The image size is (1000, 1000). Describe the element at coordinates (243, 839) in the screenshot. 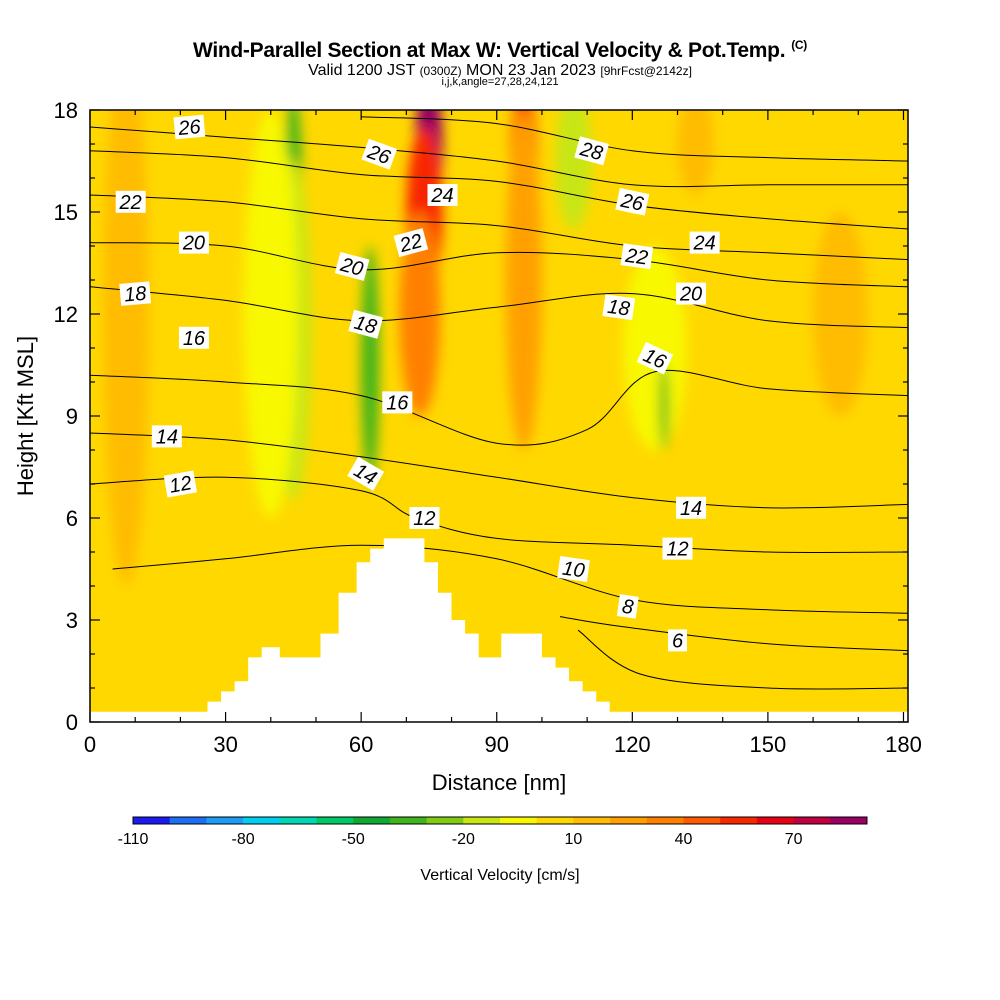

I see `colorbar-tick-label: -80` at that location.